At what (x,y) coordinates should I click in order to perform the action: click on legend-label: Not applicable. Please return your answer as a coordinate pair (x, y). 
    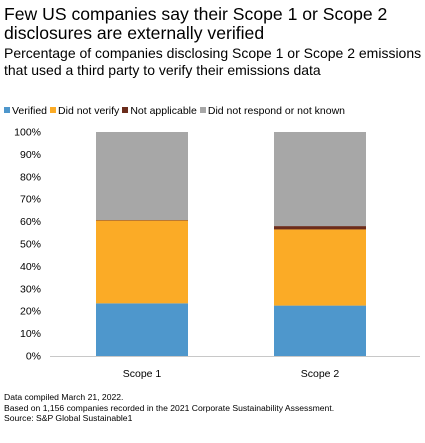
    Looking at the image, I should click on (163, 111).